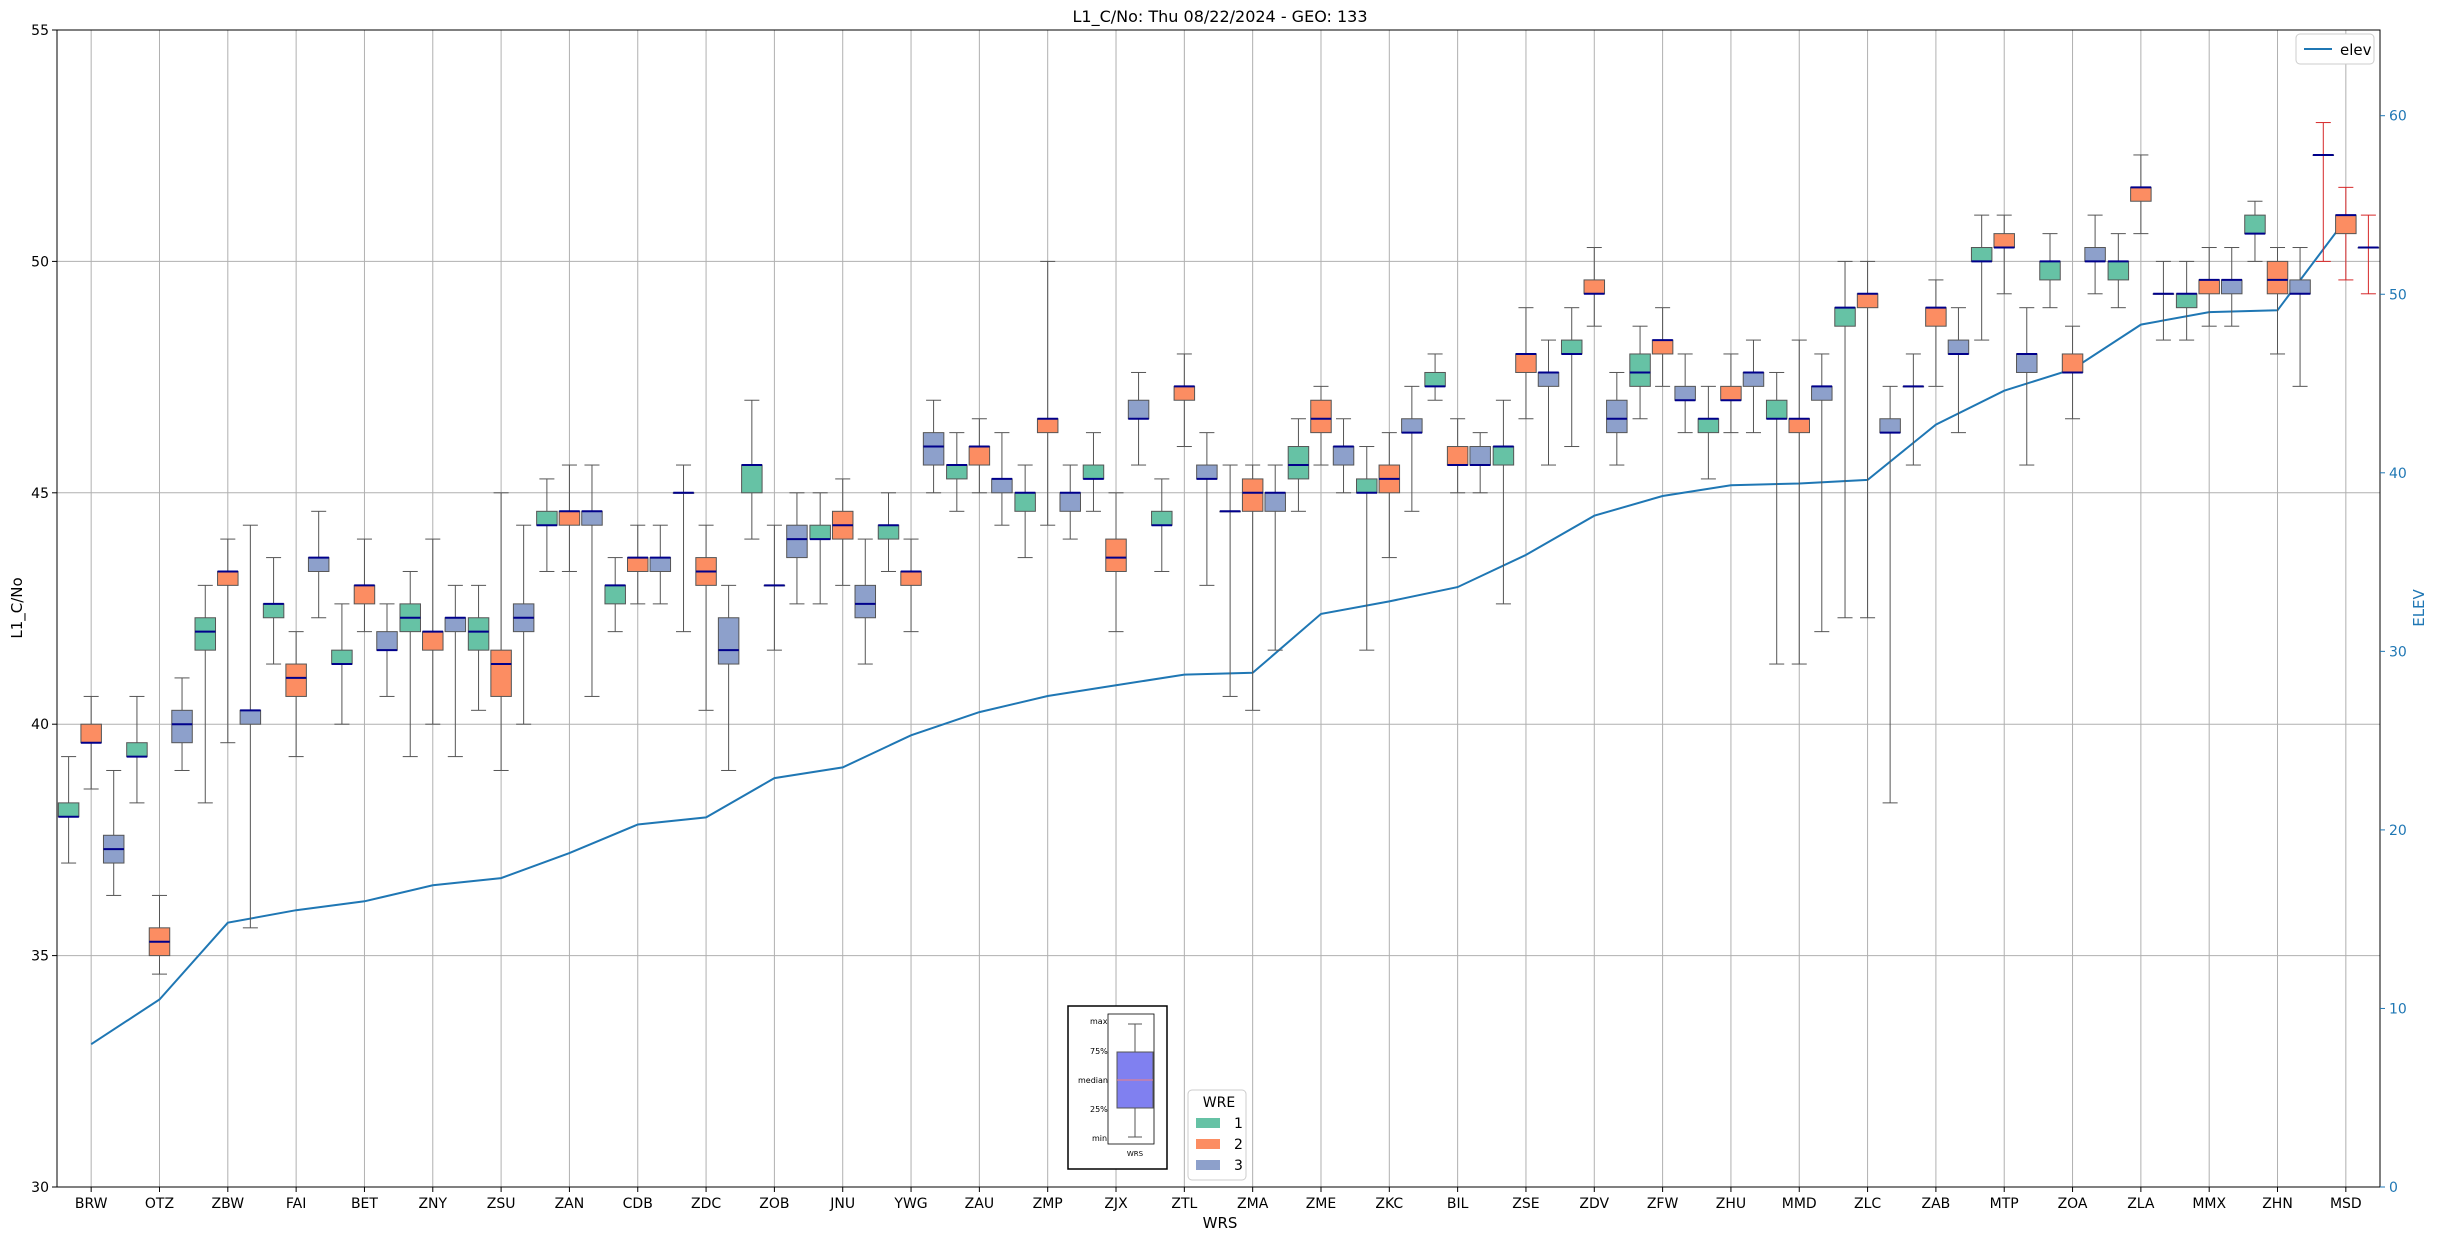  I want to click on x-tick-label: ZKC, so click(1389, 1204).